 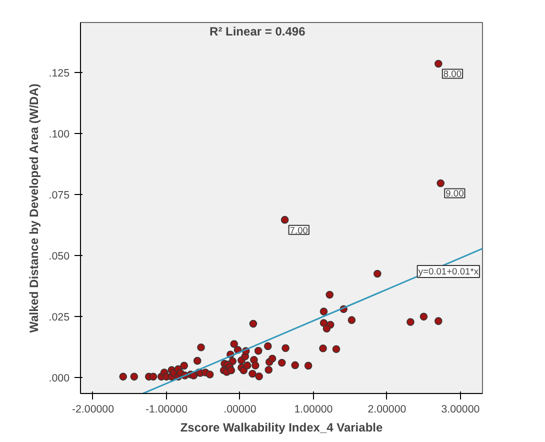 I want to click on y-tick-label: .075, so click(x=59, y=195).